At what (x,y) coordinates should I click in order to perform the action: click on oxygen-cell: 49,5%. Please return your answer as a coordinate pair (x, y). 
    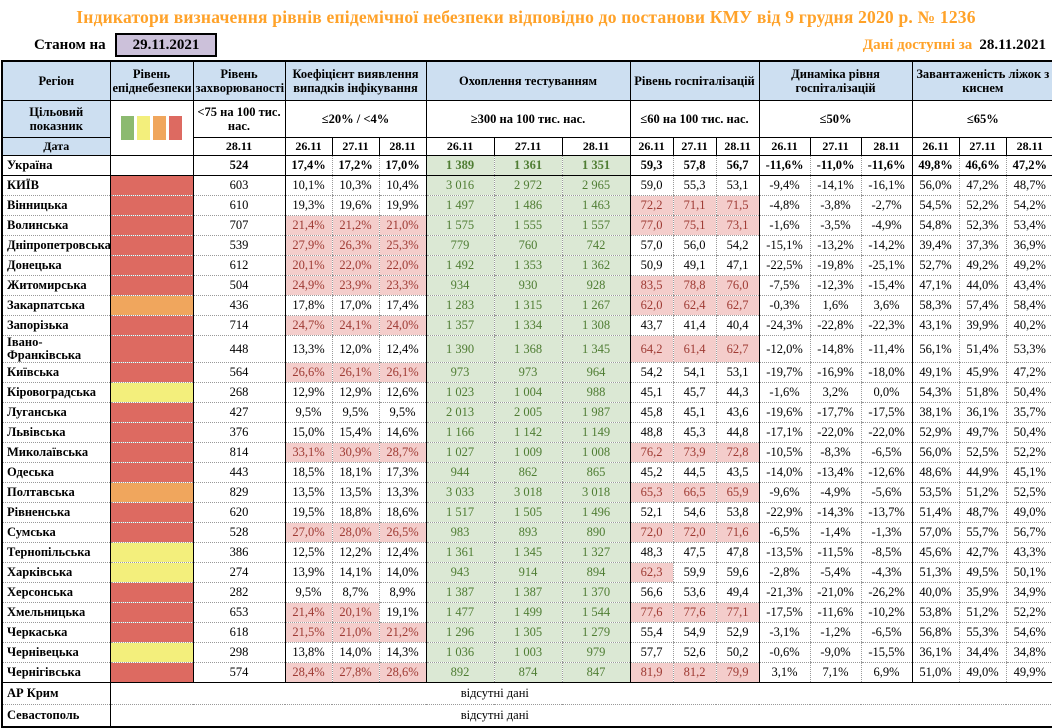
    Looking at the image, I should click on (982, 573).